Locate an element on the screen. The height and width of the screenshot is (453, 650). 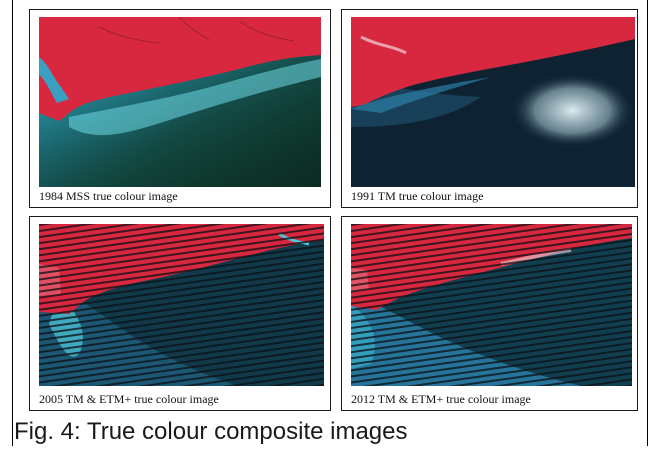
figure-caption: Fig. 4: True colour composite images is located at coordinates (211, 431).